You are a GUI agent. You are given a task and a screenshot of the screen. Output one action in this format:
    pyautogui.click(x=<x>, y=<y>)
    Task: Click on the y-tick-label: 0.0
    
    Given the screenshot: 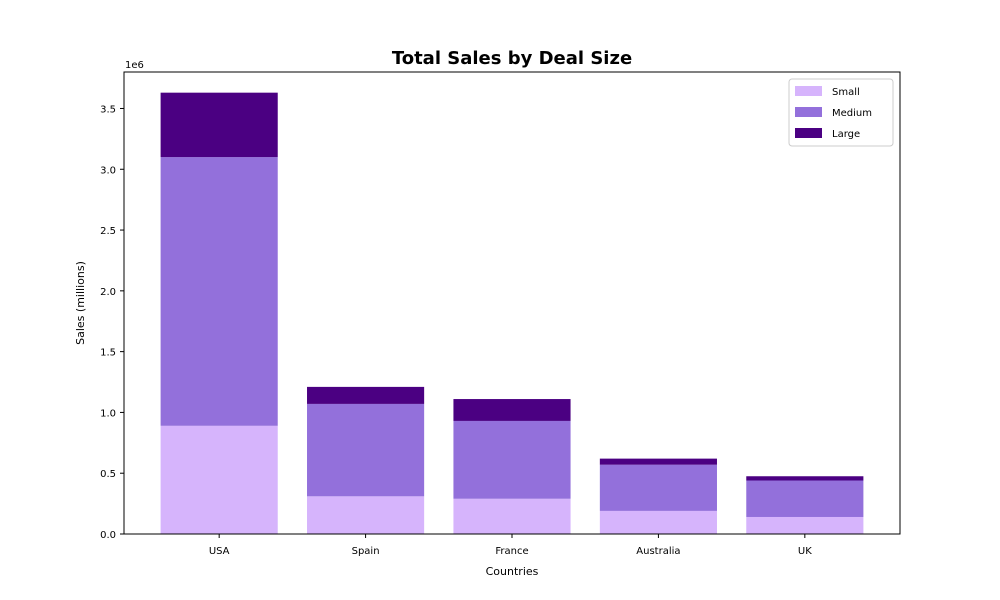 What is the action you would take?
    pyautogui.click(x=108, y=535)
    